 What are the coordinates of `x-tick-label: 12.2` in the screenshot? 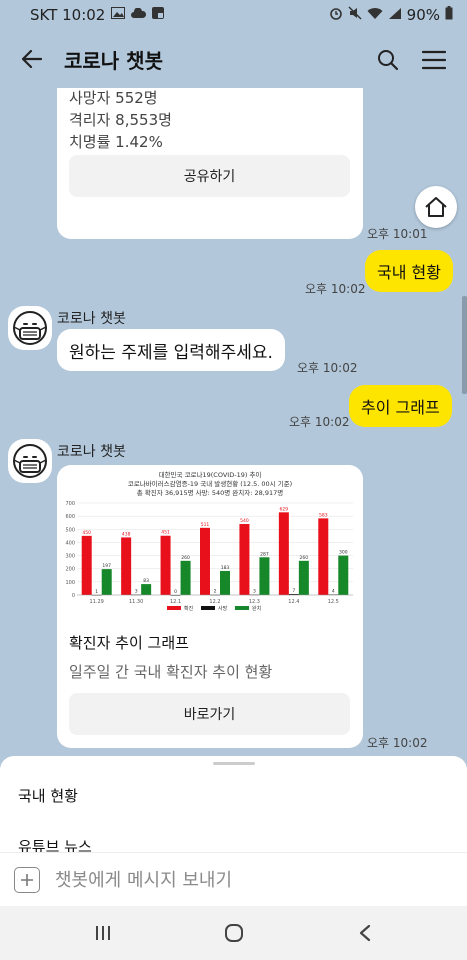 It's located at (214, 602).